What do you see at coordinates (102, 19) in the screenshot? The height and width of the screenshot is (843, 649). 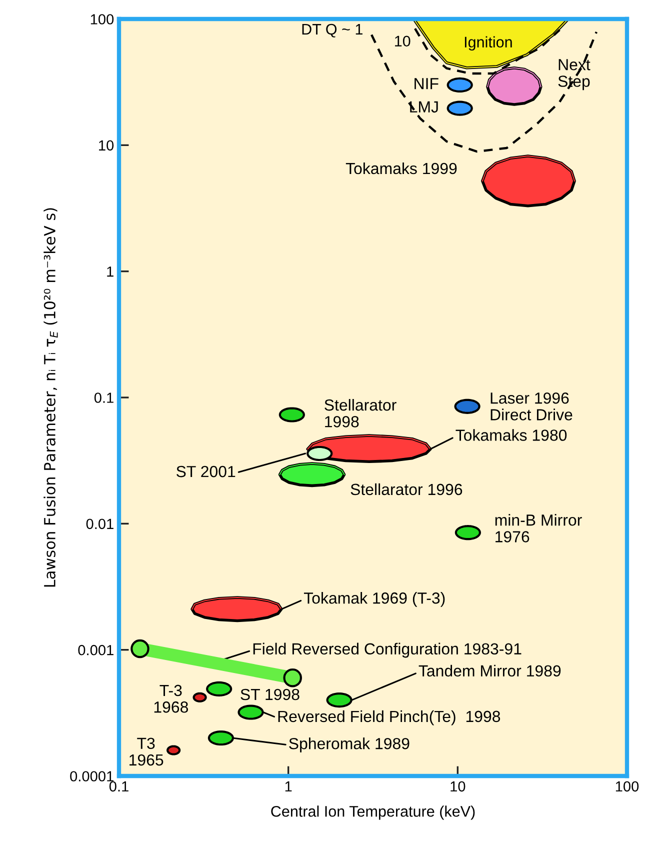 I see `y-tick-label: 100` at bounding box center [102, 19].